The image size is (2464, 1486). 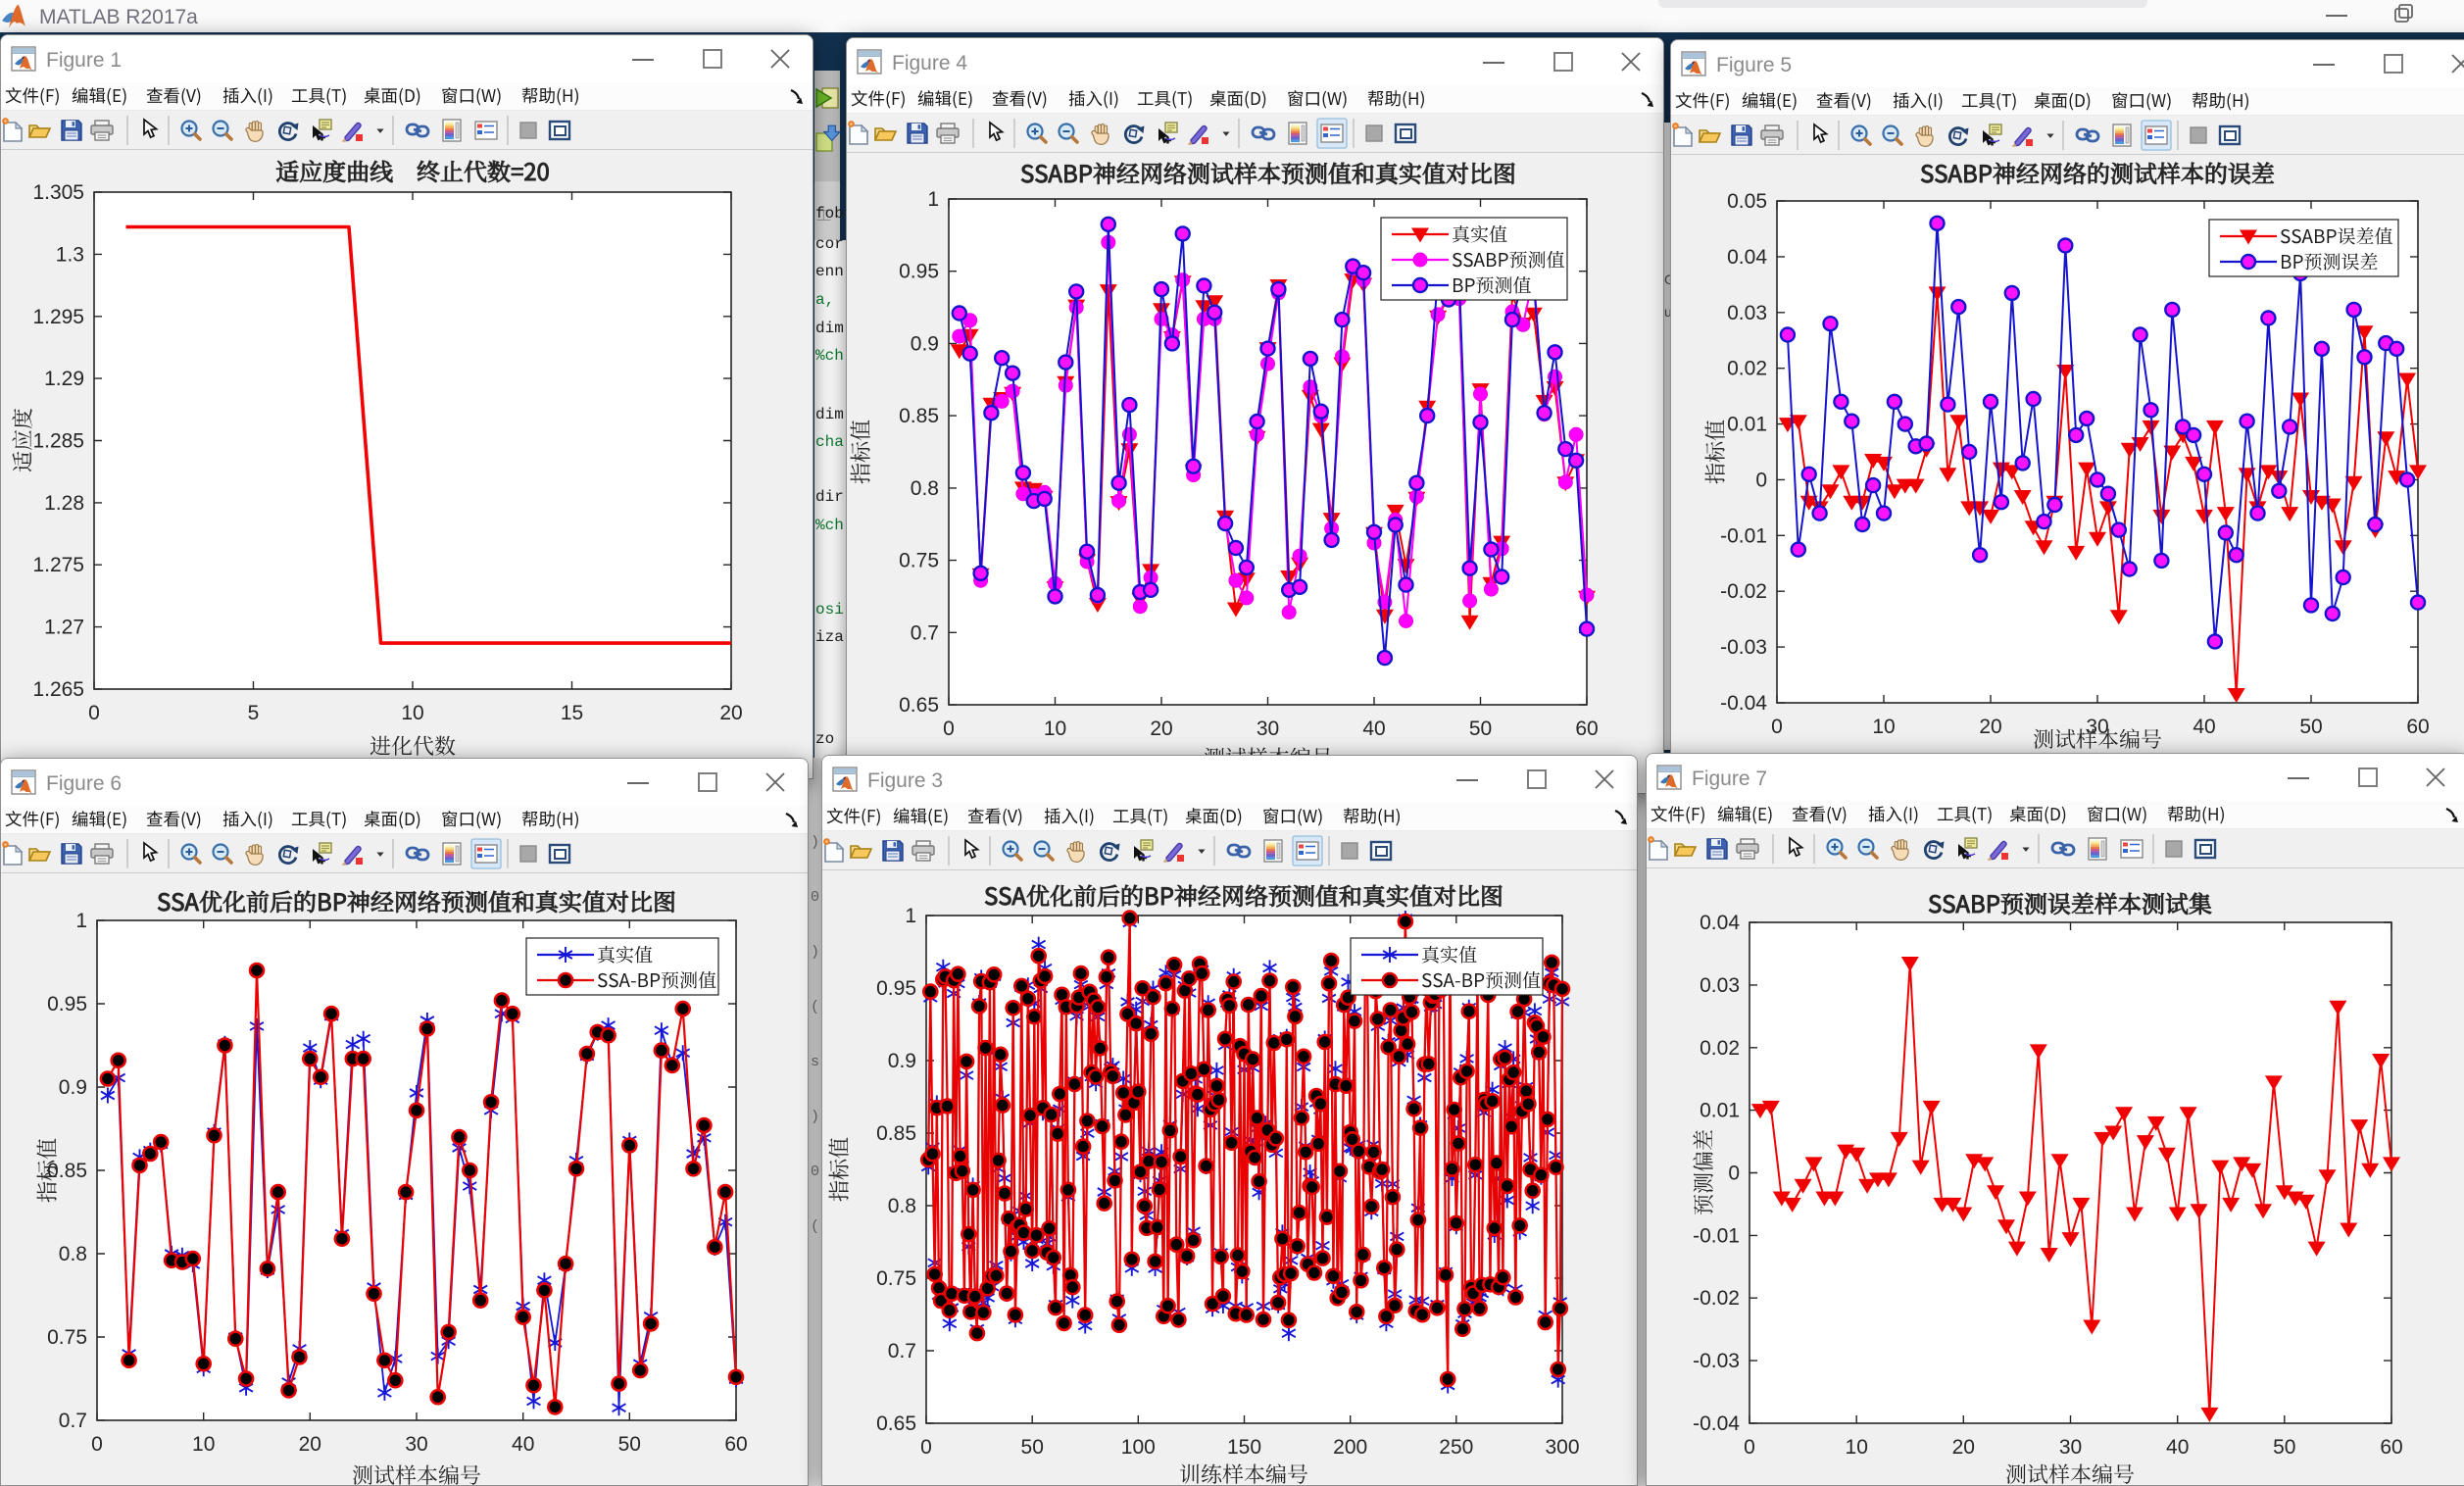 I want to click on svg-text: 250, so click(x=1456, y=1447).